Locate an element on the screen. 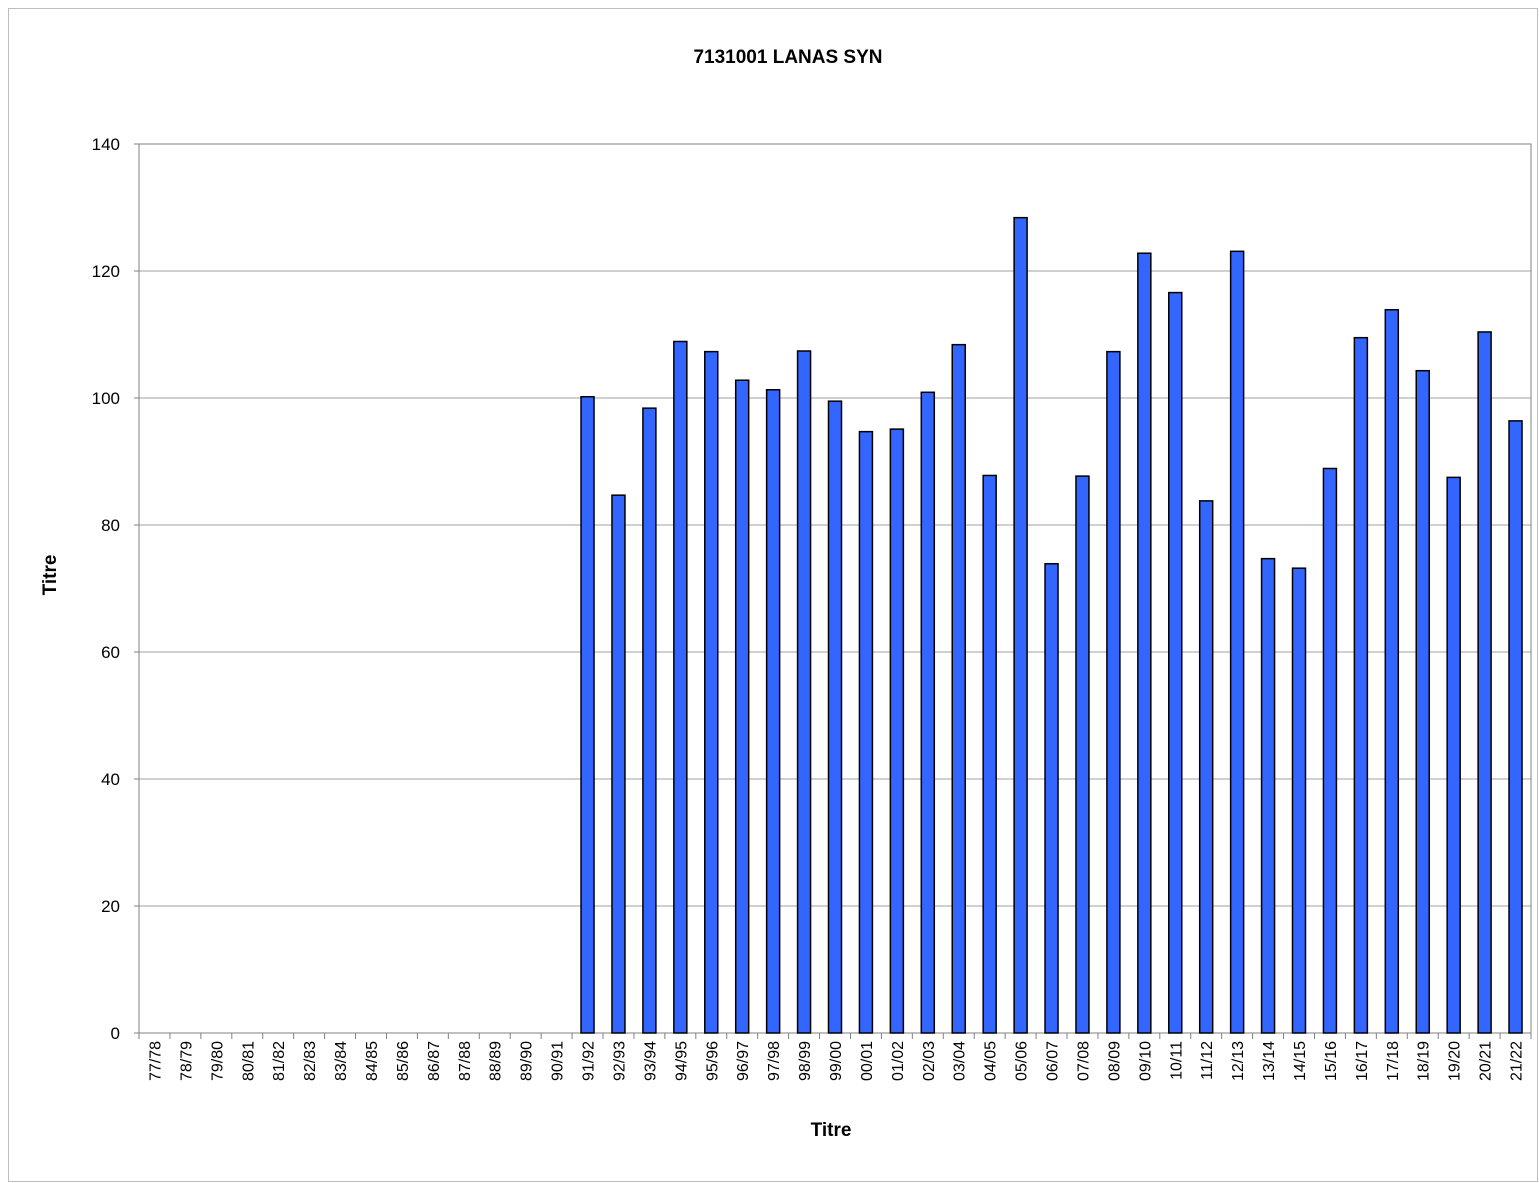 This screenshot has height=1183, width=1539. x-tick-label: 79/80 is located at coordinates (217, 1061).